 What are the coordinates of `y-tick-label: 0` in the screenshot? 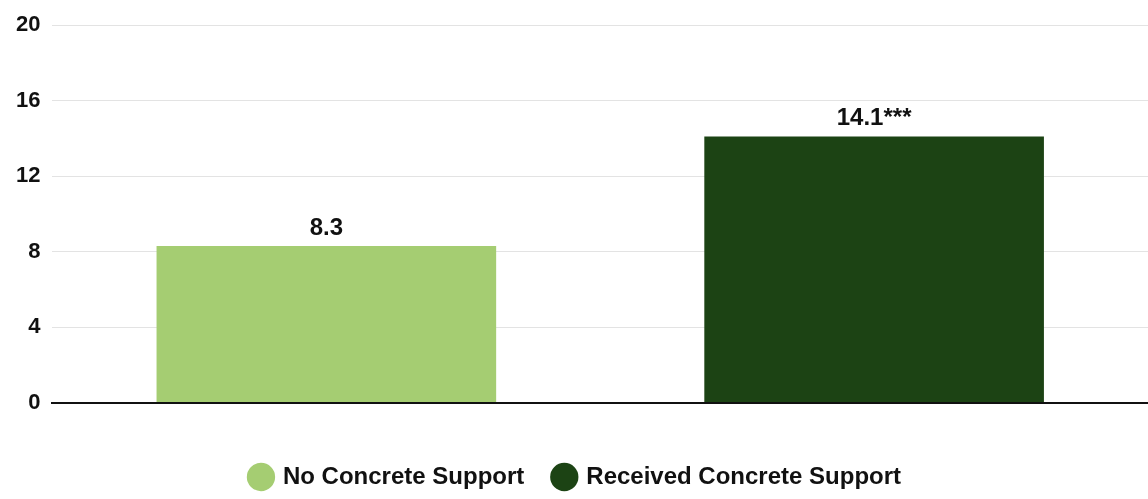 It's located at (34, 401).